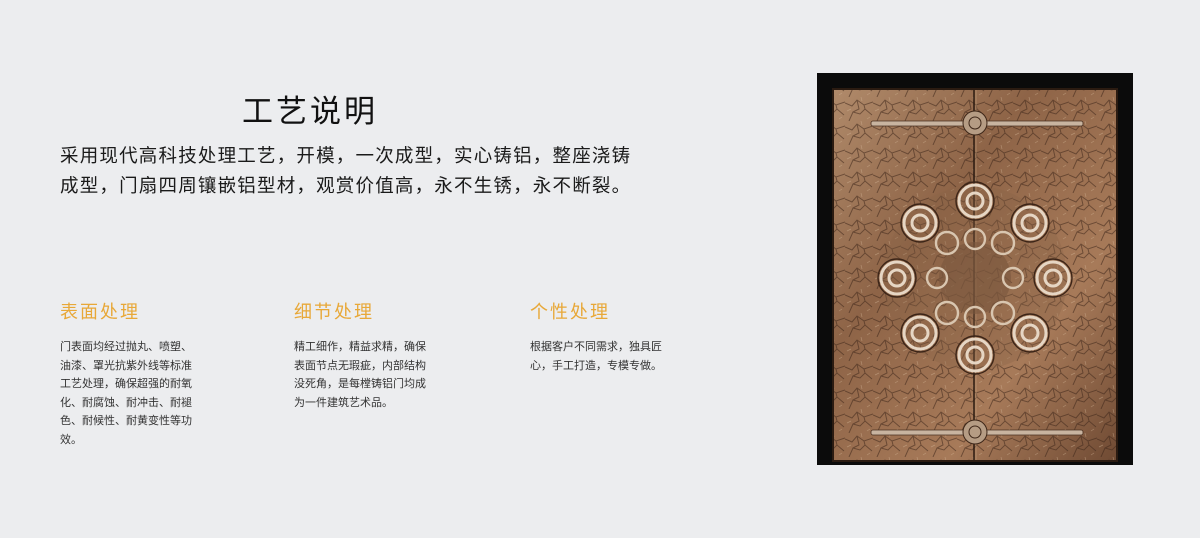  I want to click on description-line: 表面节点无瑕疵，内部结构, so click(360, 365).